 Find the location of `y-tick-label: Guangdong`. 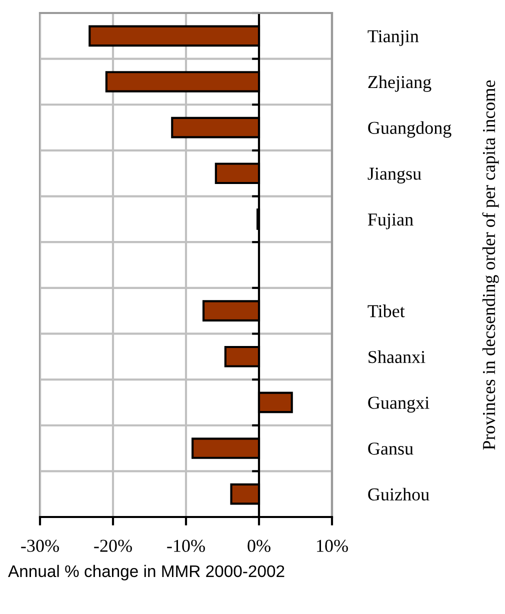

y-tick-label: Guangdong is located at coordinates (410, 129).